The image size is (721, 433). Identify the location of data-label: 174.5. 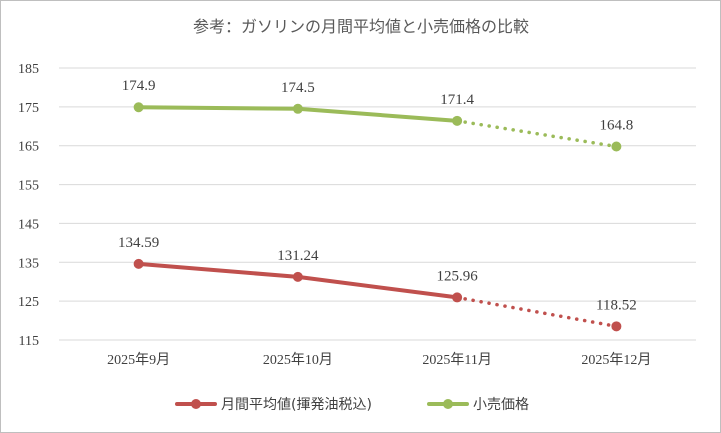
(298, 88).